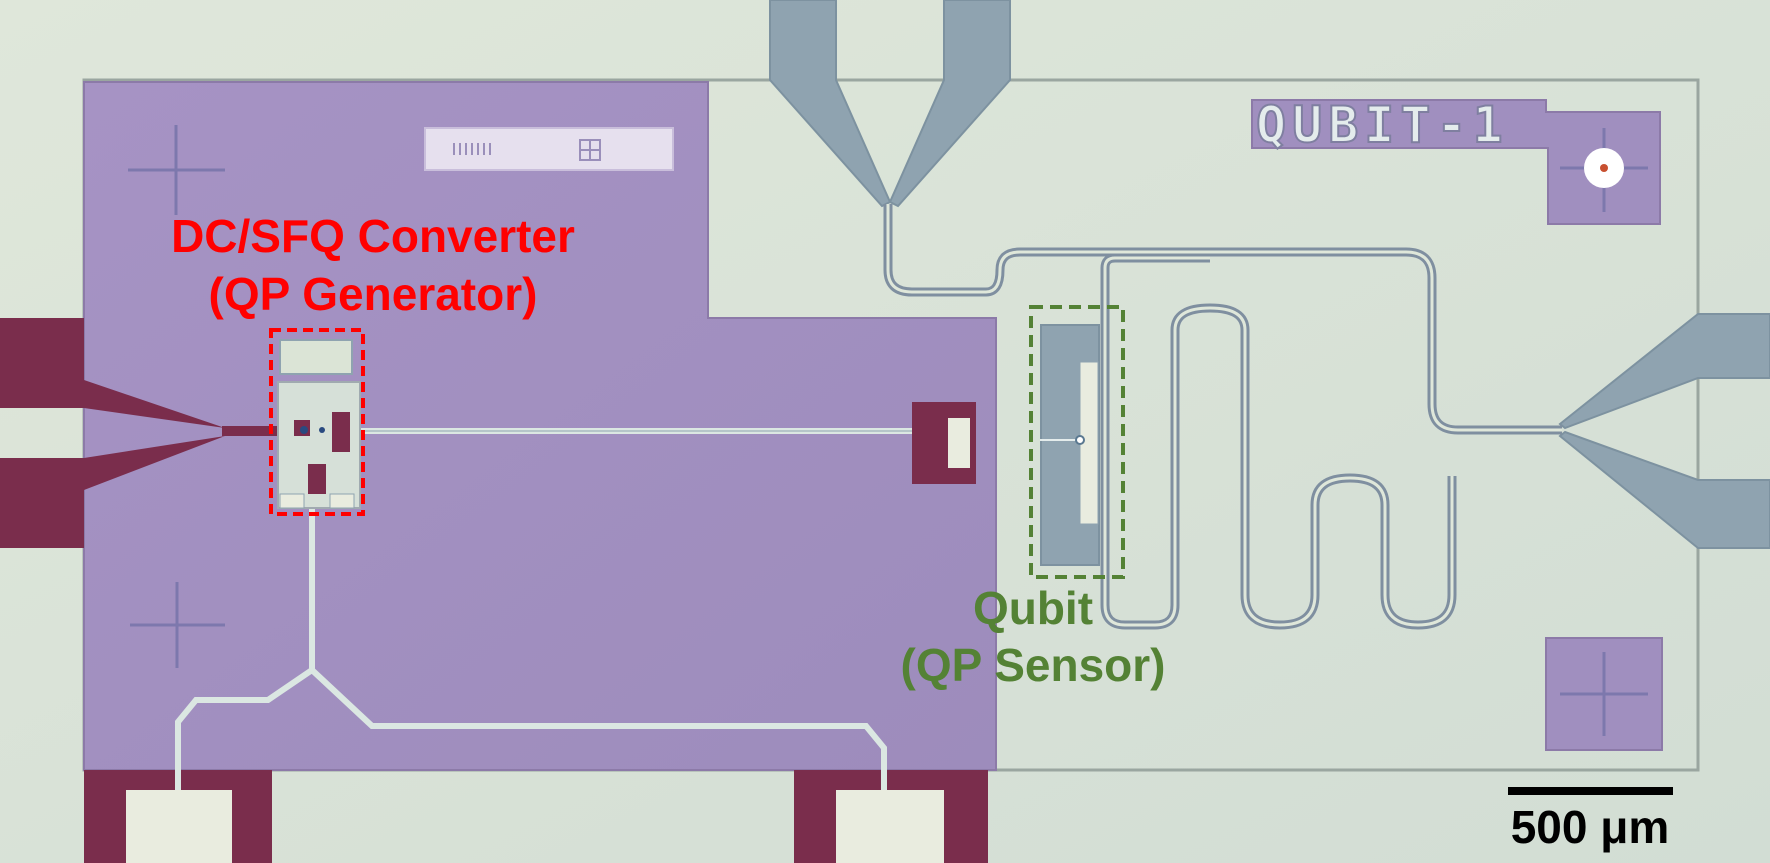 This screenshot has height=863, width=1770. Describe the element at coordinates (959, 443) in the screenshot. I see `qubit-side-pad-window` at that location.